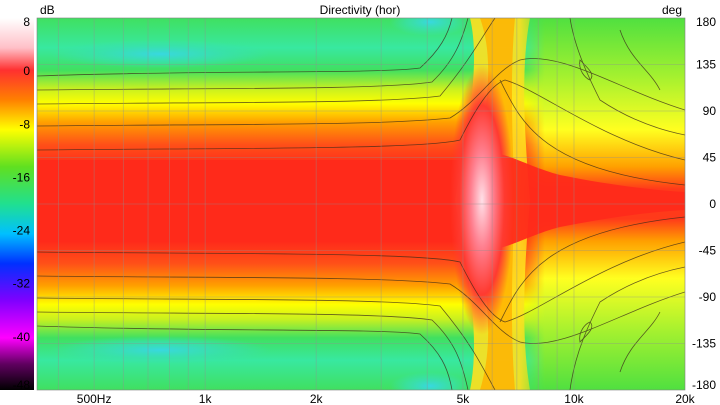  Describe the element at coordinates (22, 284) in the screenshot. I see `colorbar-tick-label: -32` at that location.